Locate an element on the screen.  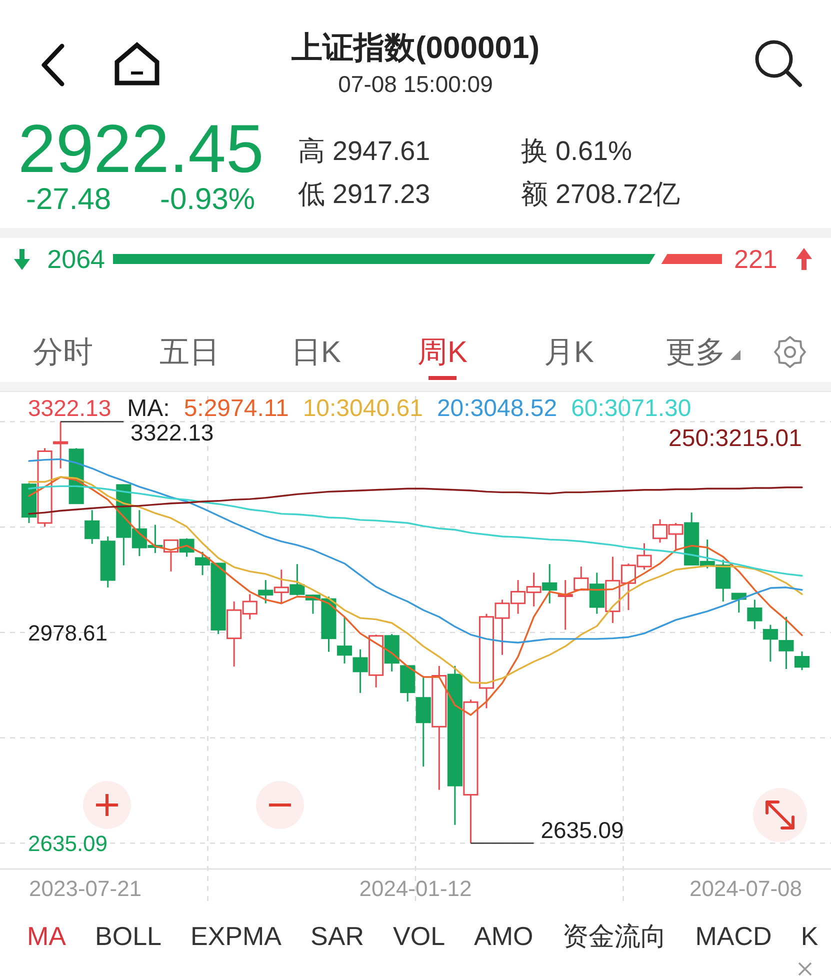
legend-title: MA: is located at coordinates (148, 408).